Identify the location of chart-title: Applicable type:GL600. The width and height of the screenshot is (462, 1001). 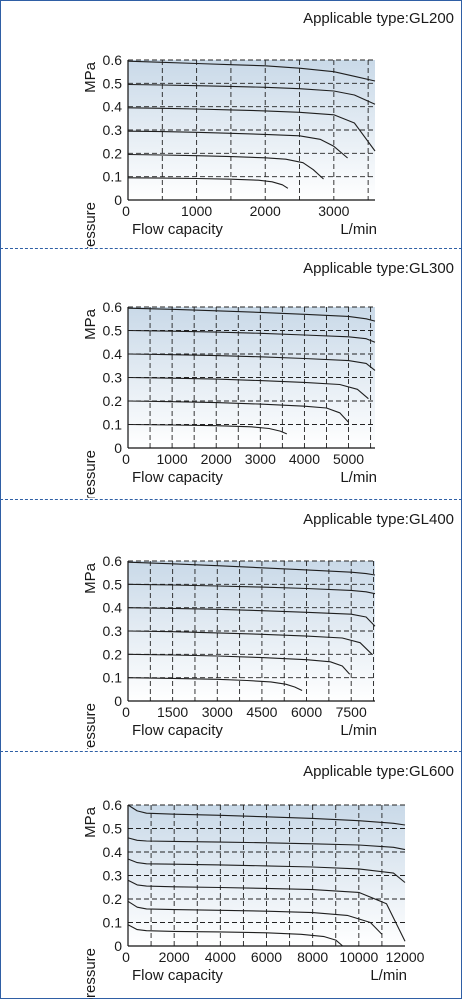
(378, 771).